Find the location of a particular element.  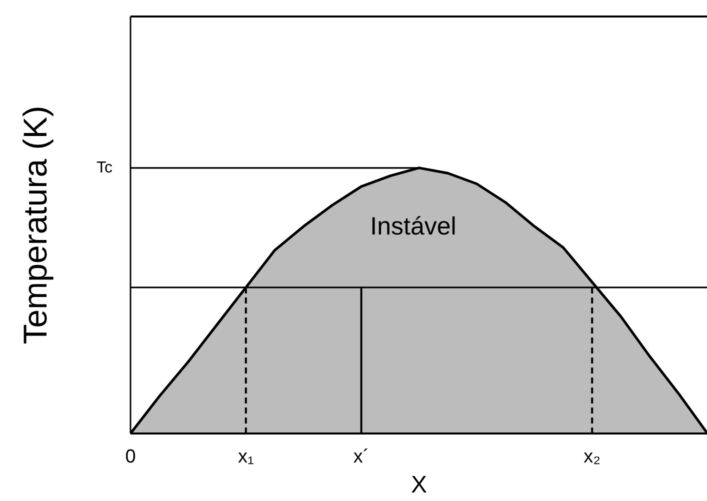

y-axis-title: Temperatura (K) is located at coordinates (35, 225).